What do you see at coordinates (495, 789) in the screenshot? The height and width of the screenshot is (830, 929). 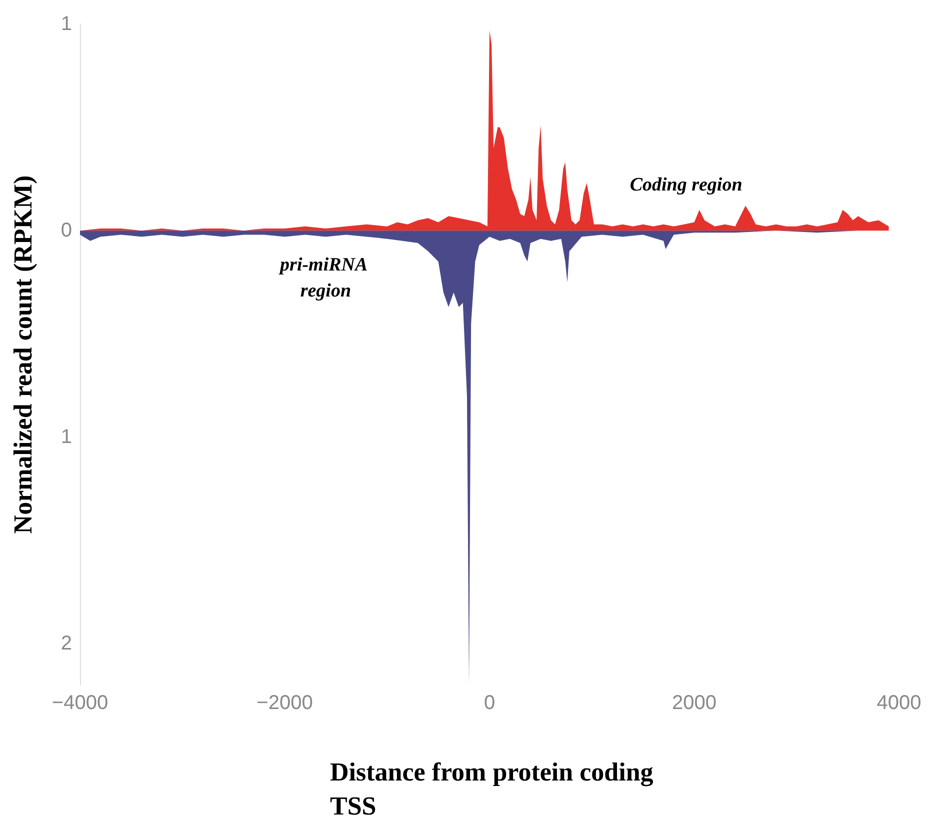 I see `x-axis-title: Distance from protein coding TSS` at bounding box center [495, 789].